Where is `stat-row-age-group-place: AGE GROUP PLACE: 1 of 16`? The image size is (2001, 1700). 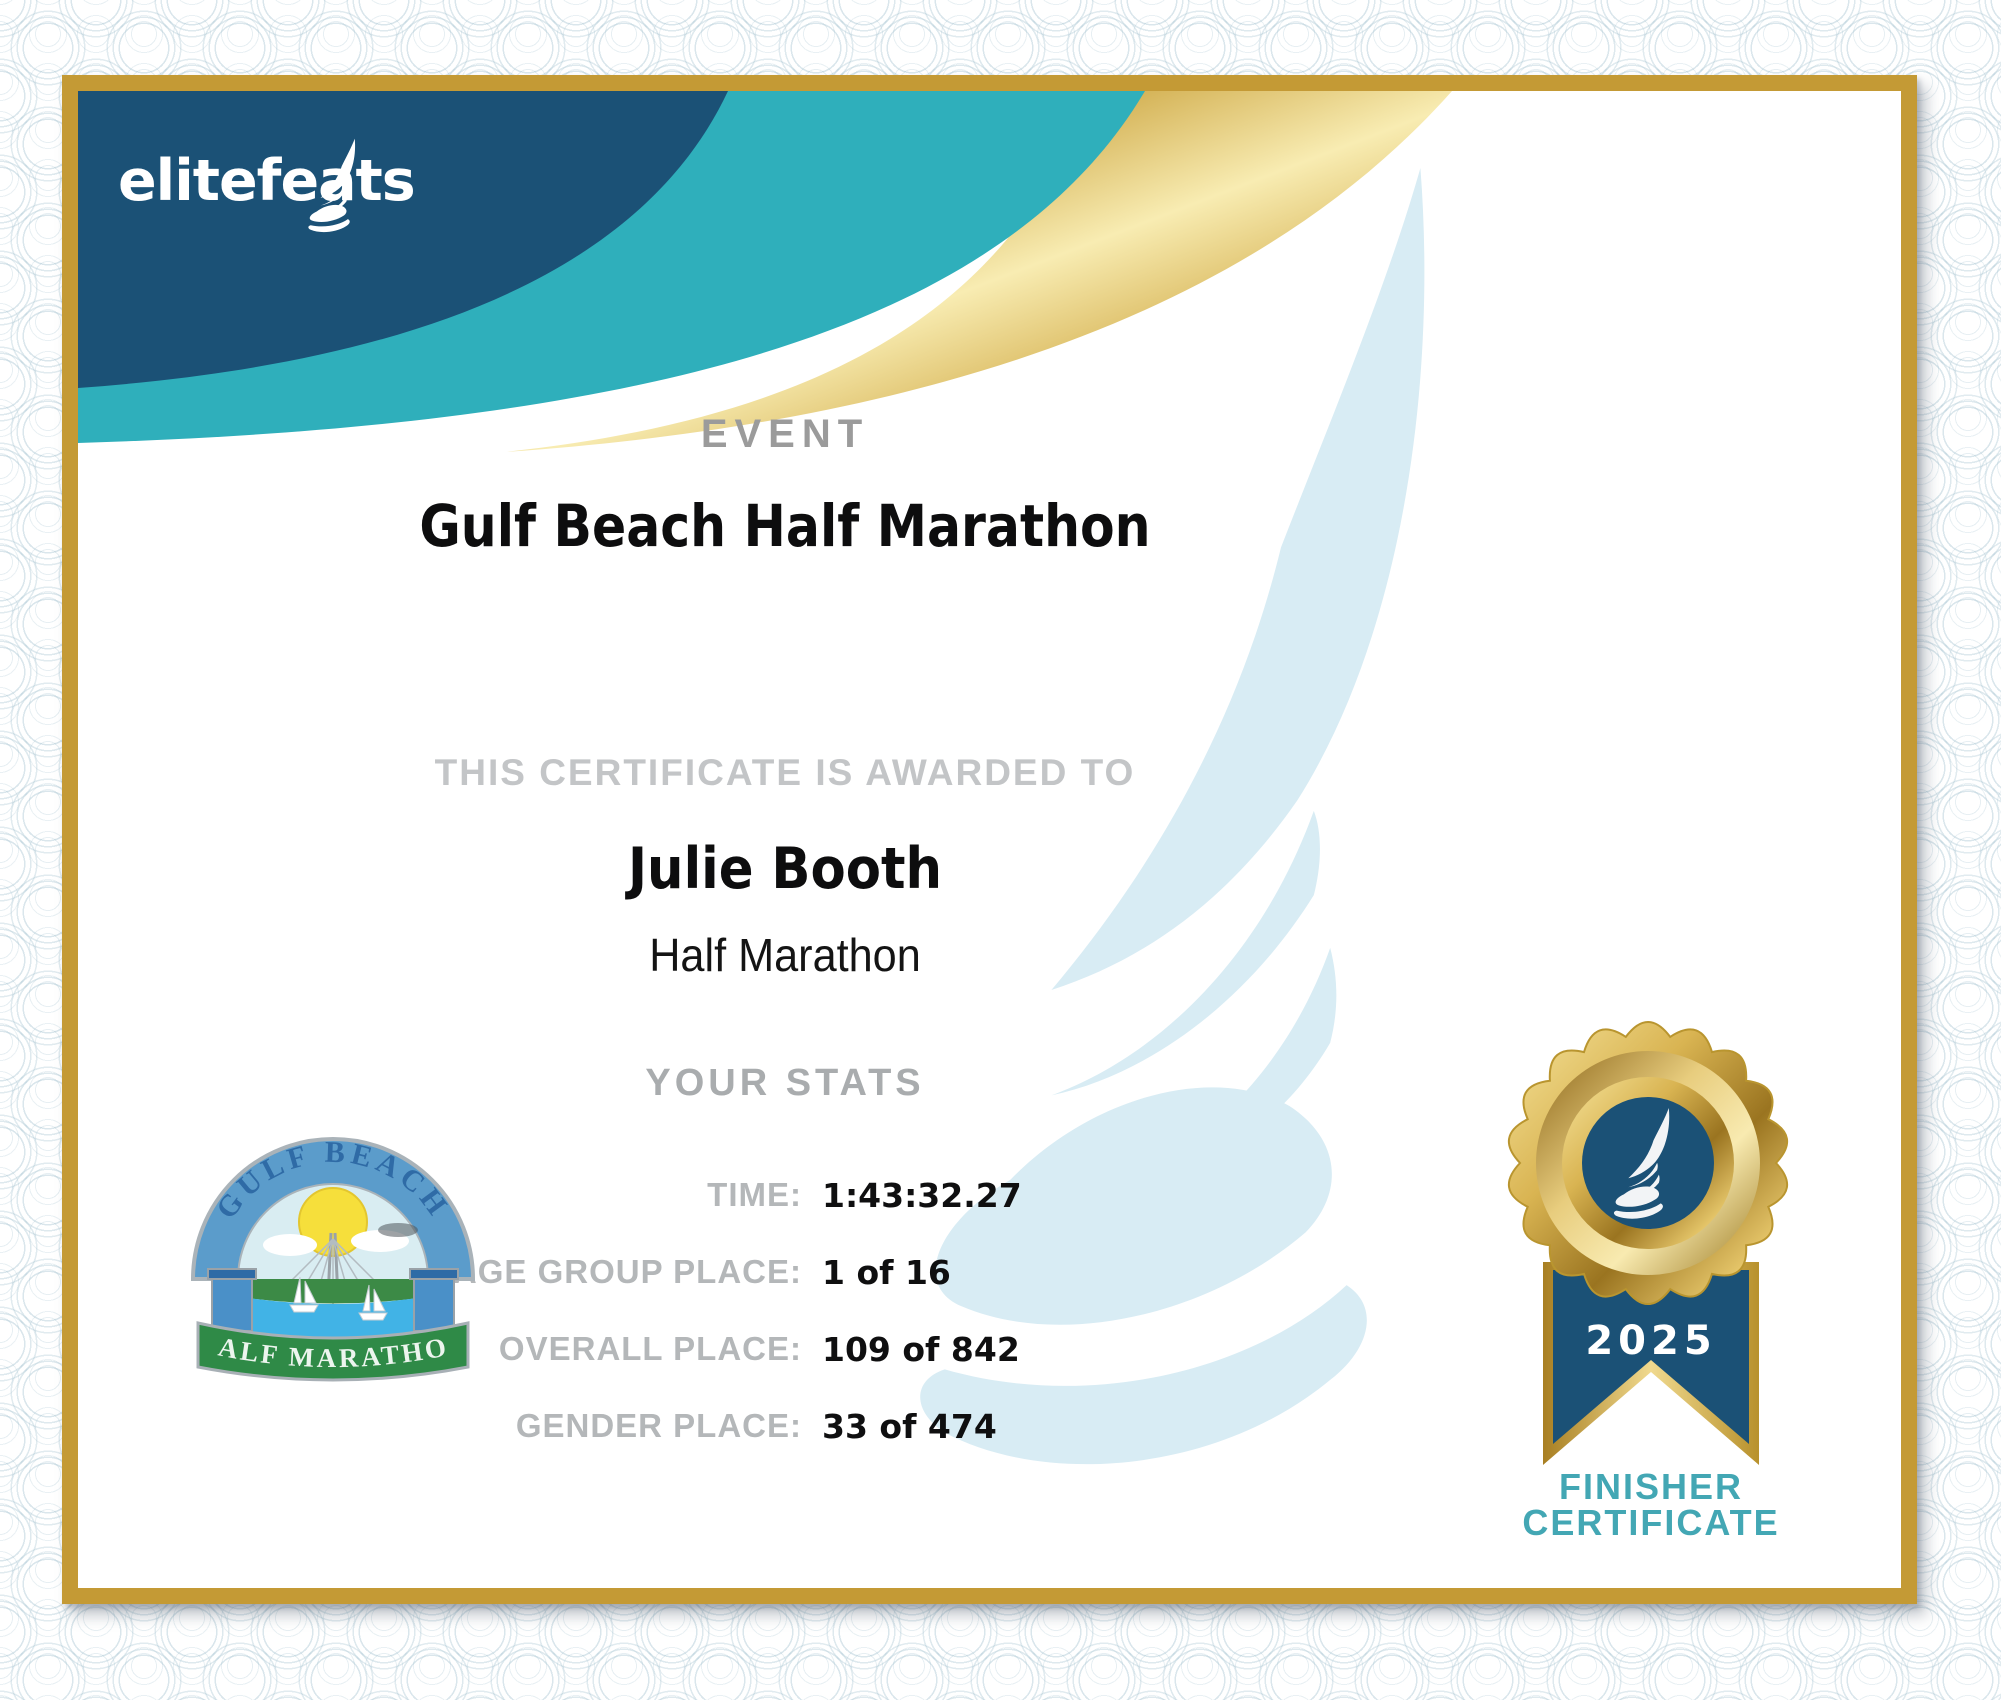
stat-row-age-group-place: AGE GROUP PLACE: 1 of 16 is located at coordinates (785, 1275).